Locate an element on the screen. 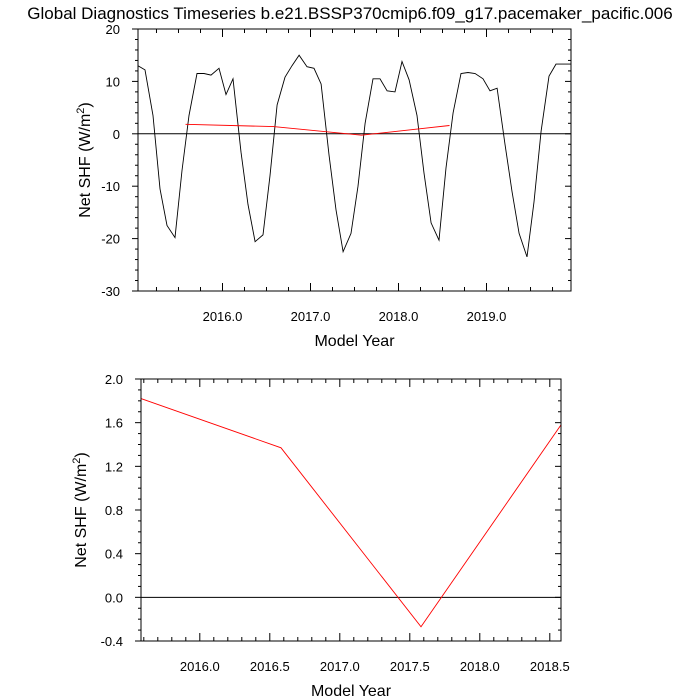 This screenshot has width=700, height=700. chart1-x-tick-label: 2017.0 is located at coordinates (311, 316).